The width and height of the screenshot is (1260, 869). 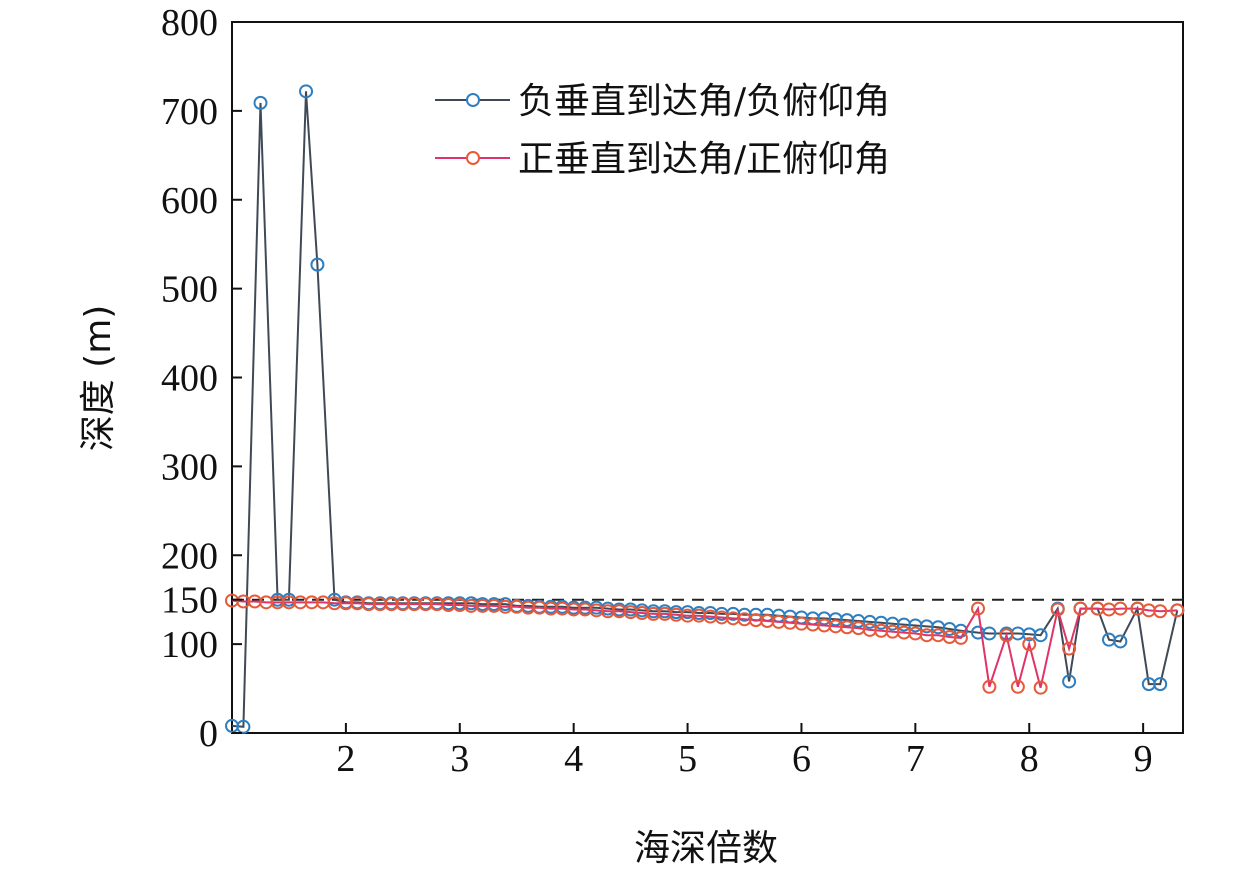 What do you see at coordinates (915, 759) in the screenshot?
I see `x-tick-label: 7` at bounding box center [915, 759].